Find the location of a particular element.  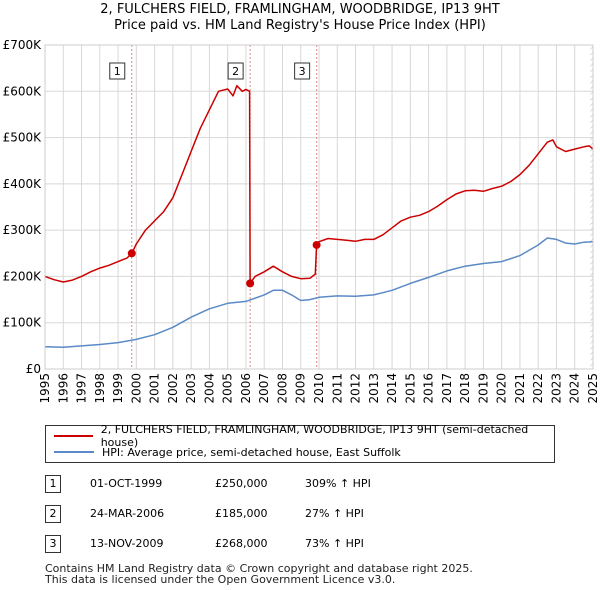

y-tick-label: £700K is located at coordinates (23, 45).